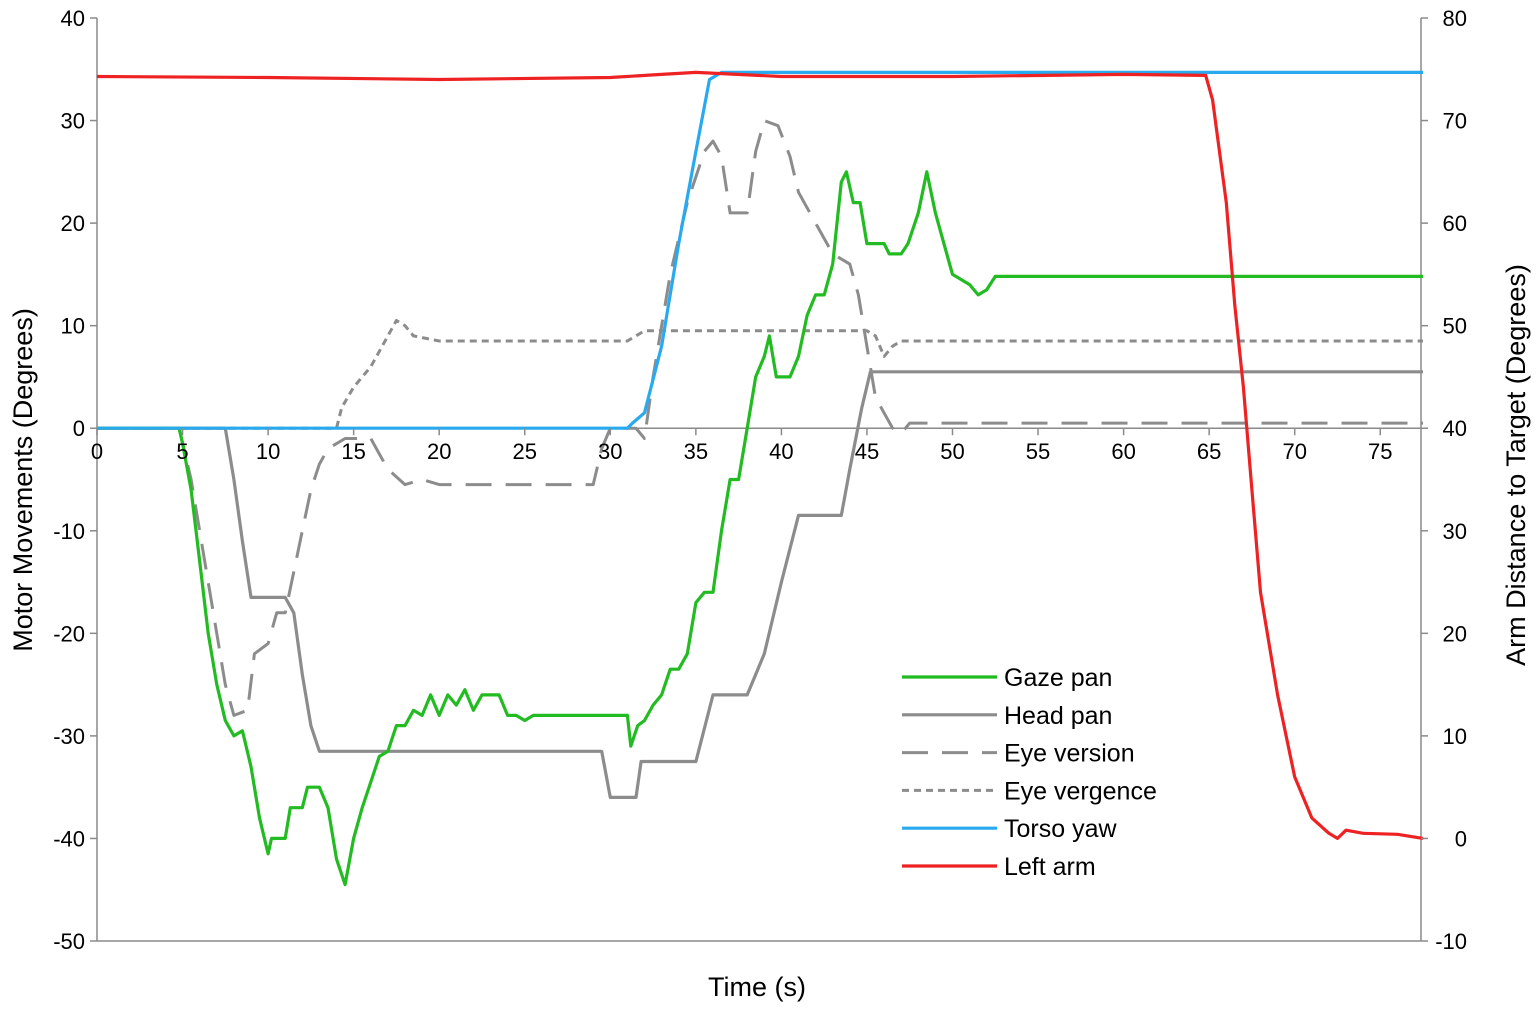 The width and height of the screenshot is (1537, 1010). I want to click on y-left-tick-label: 40, so click(73, 18).